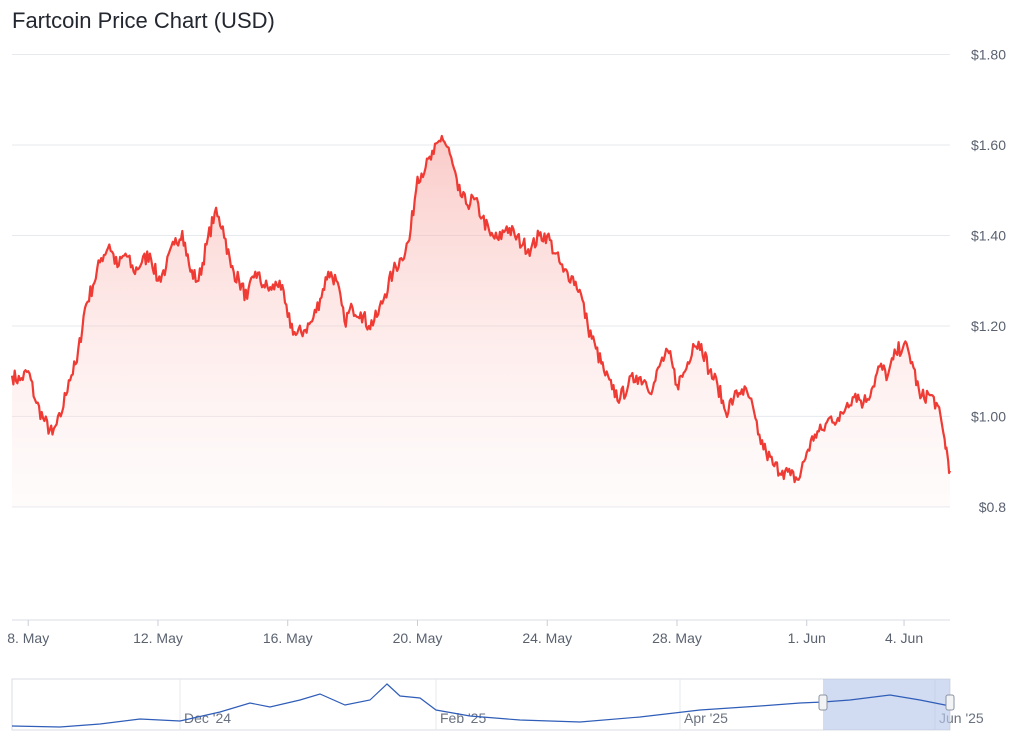 The height and width of the screenshot is (747, 1024). Describe the element at coordinates (988, 326) in the screenshot. I see `y-tick-label: $1.20` at that location.